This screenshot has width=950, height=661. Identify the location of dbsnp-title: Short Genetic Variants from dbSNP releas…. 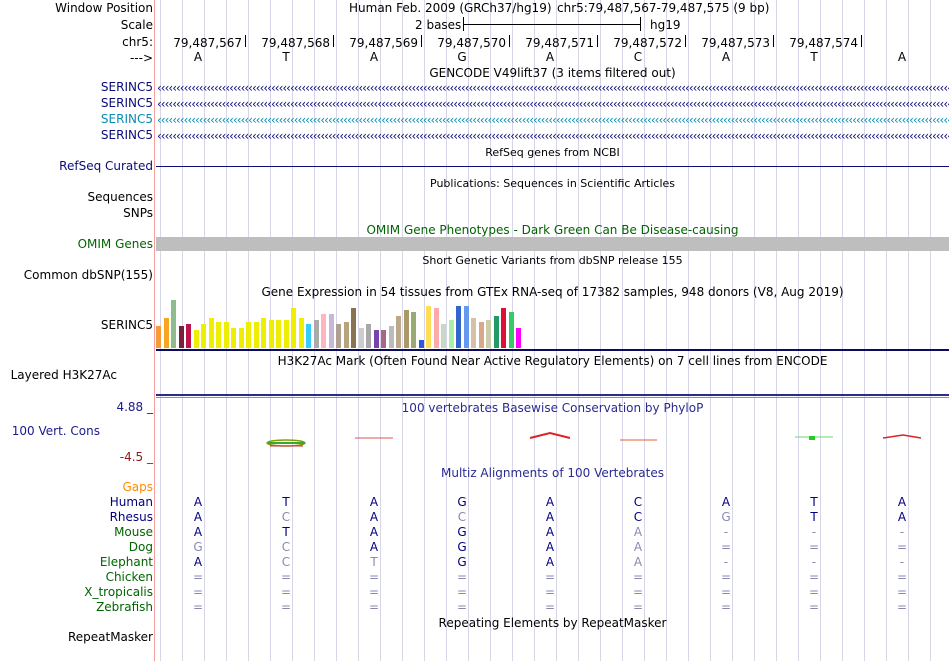
(552, 260).